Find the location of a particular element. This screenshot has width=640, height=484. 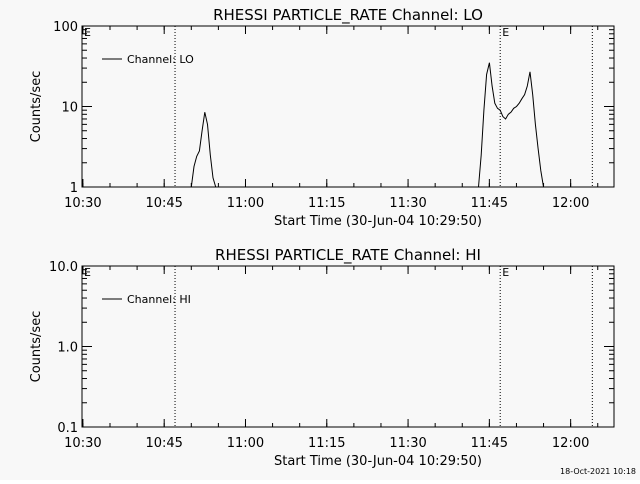

chart-title: RHESSI PARTICLE_RATE Channel: HI is located at coordinates (348, 255).